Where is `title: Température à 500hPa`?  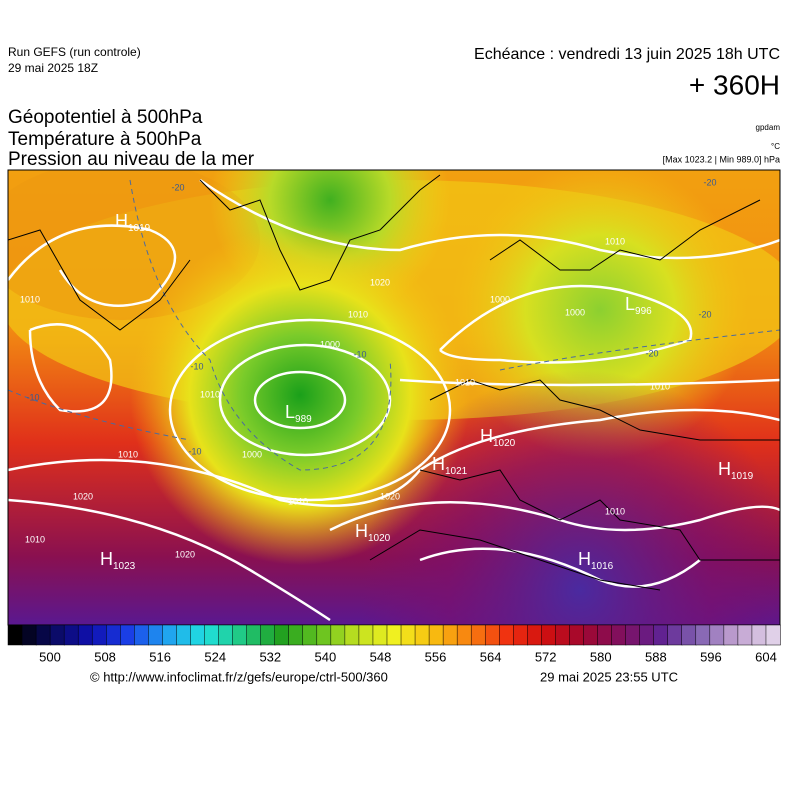 title: Température à 500hPa is located at coordinates (105, 139).